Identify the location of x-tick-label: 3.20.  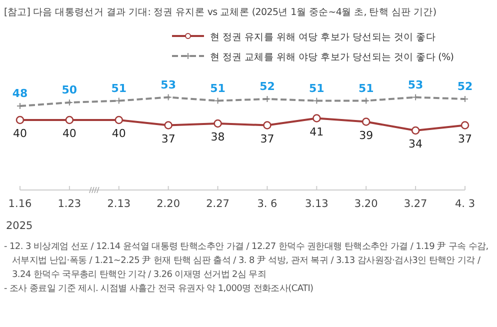
(366, 204).